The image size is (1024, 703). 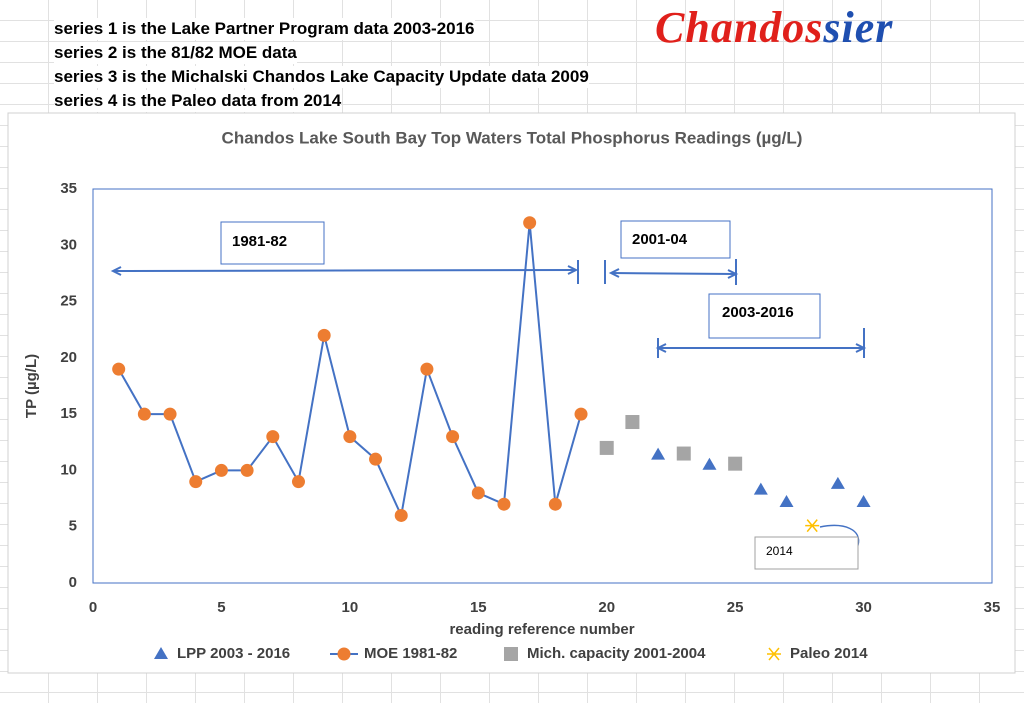 What do you see at coordinates (739, 27) in the screenshot?
I see `logo-text: Chandos` at bounding box center [739, 27].